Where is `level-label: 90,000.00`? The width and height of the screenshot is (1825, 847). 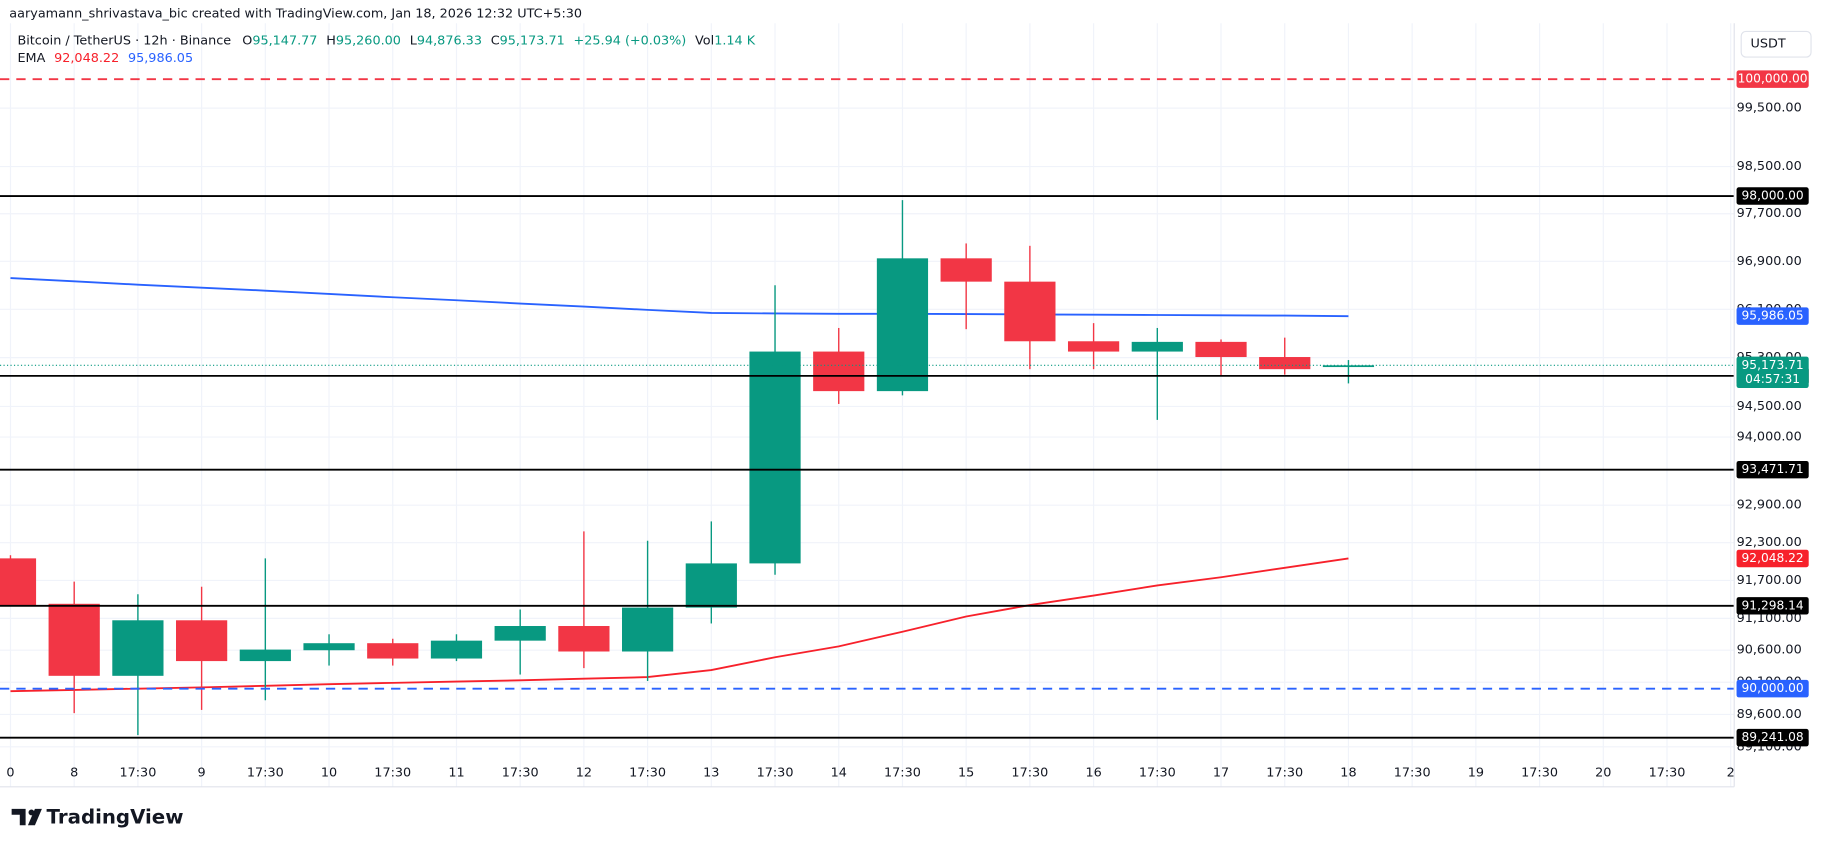 level-label: 90,000.00 is located at coordinates (1773, 688).